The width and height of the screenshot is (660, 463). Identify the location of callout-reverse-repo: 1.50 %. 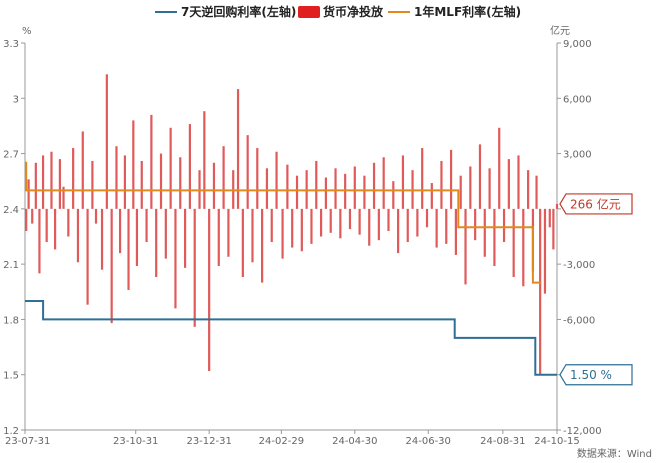
(596, 375).